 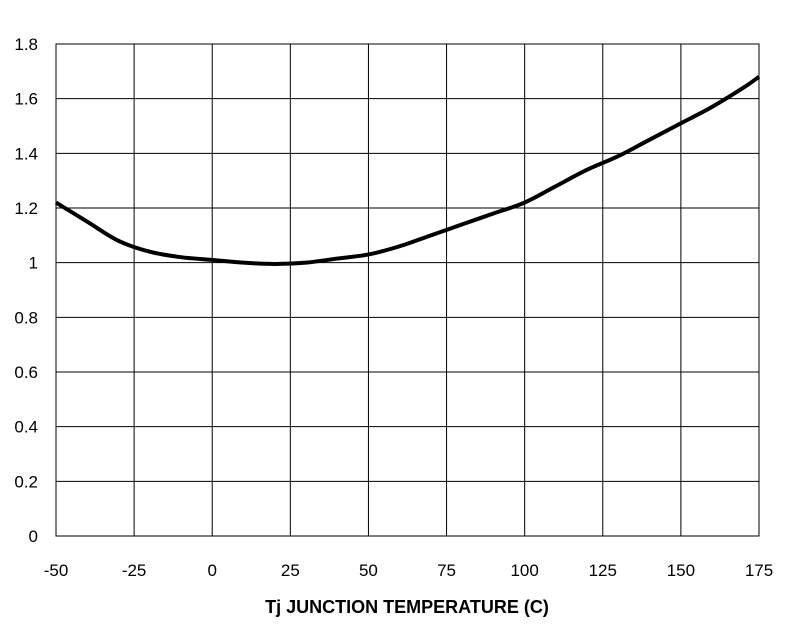 I want to click on x-tick-label: 25, so click(x=290, y=570).